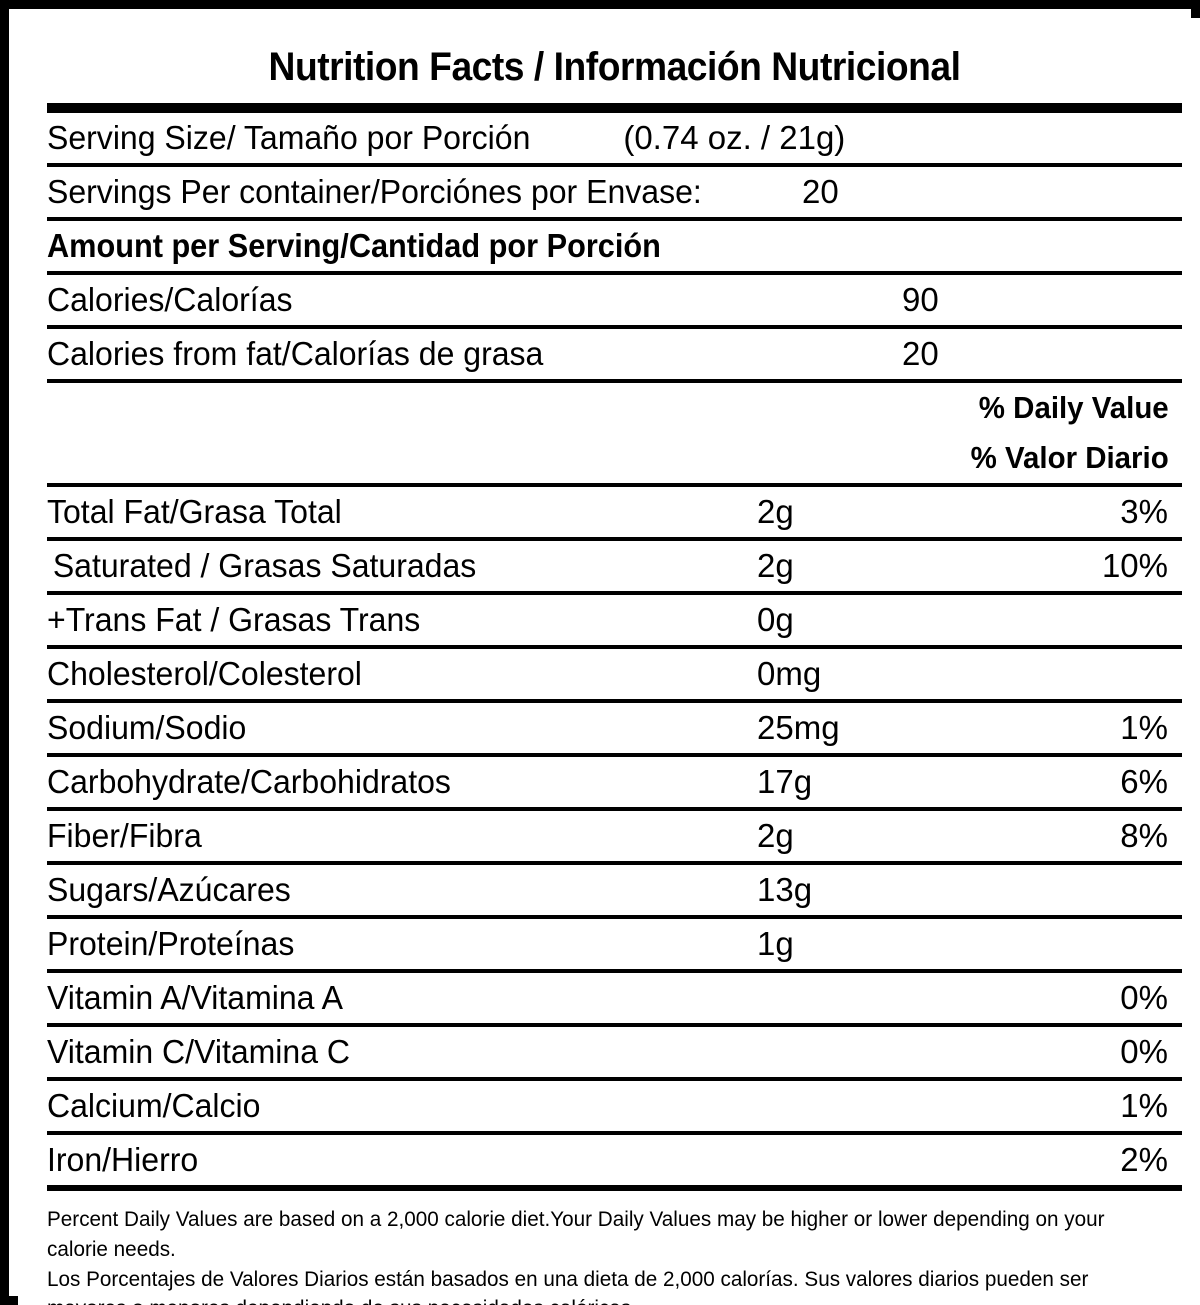 Image resolution: width=1200 pixels, height=1305 pixels. I want to click on nutrient-label: Iron/Hierro, so click(123, 1159).